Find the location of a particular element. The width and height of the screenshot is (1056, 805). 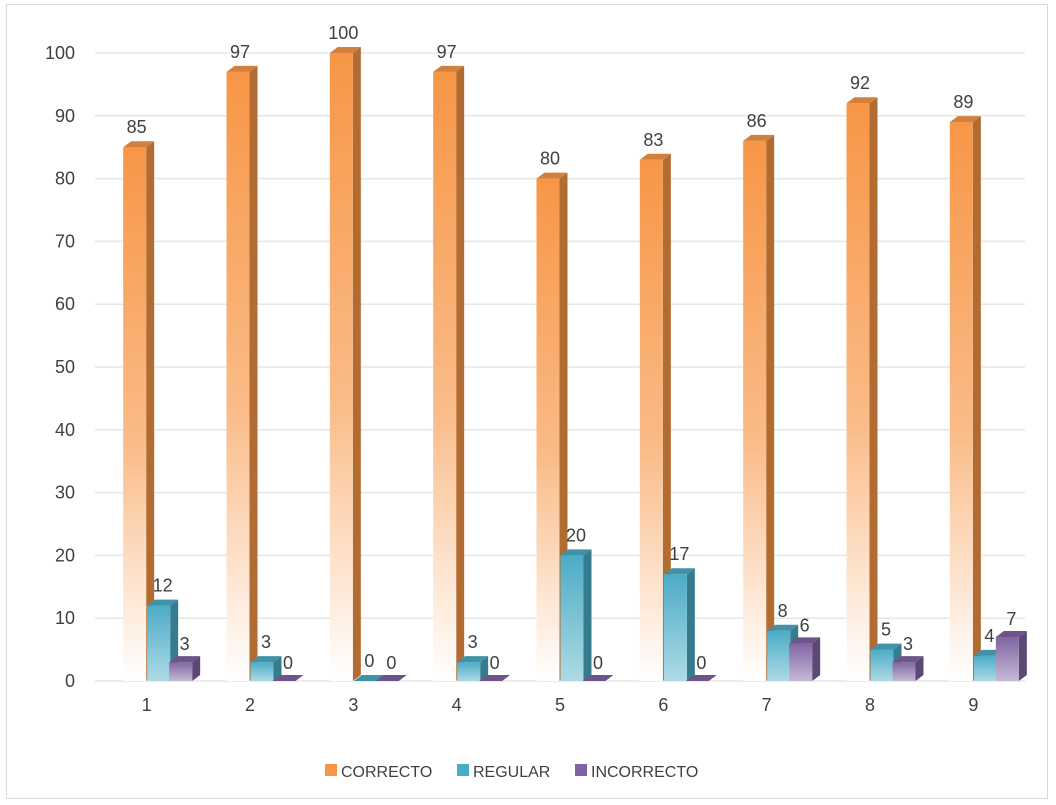

data-label-correcto-3: 100 is located at coordinates (343, 33).